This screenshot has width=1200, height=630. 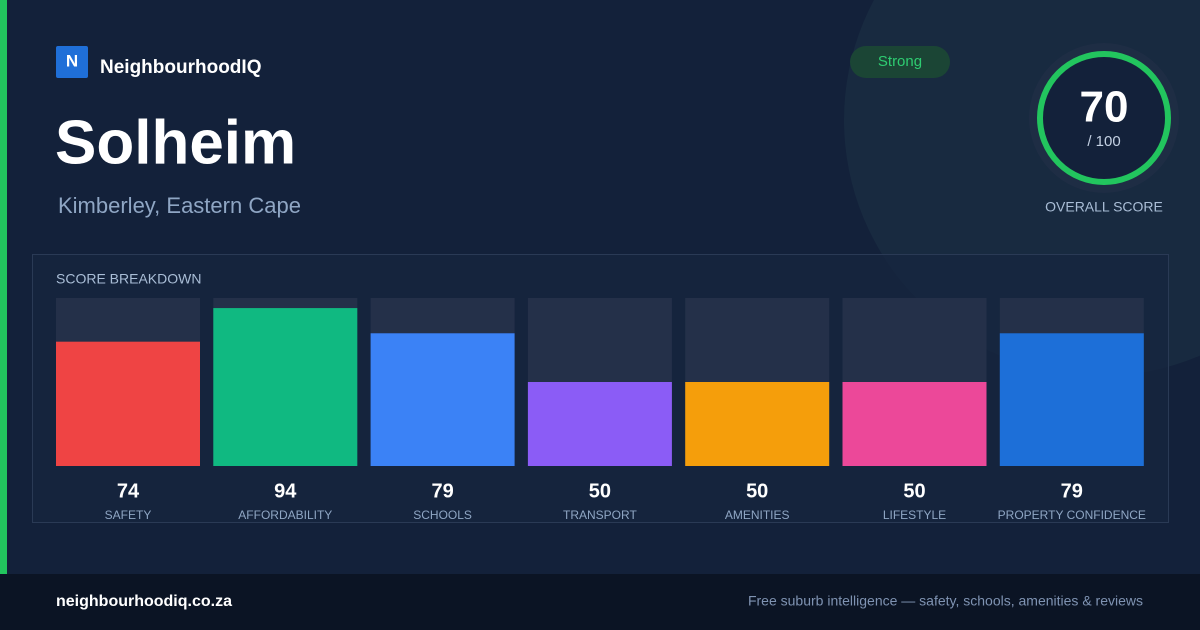 I want to click on title: Solheim, so click(x=175, y=142).